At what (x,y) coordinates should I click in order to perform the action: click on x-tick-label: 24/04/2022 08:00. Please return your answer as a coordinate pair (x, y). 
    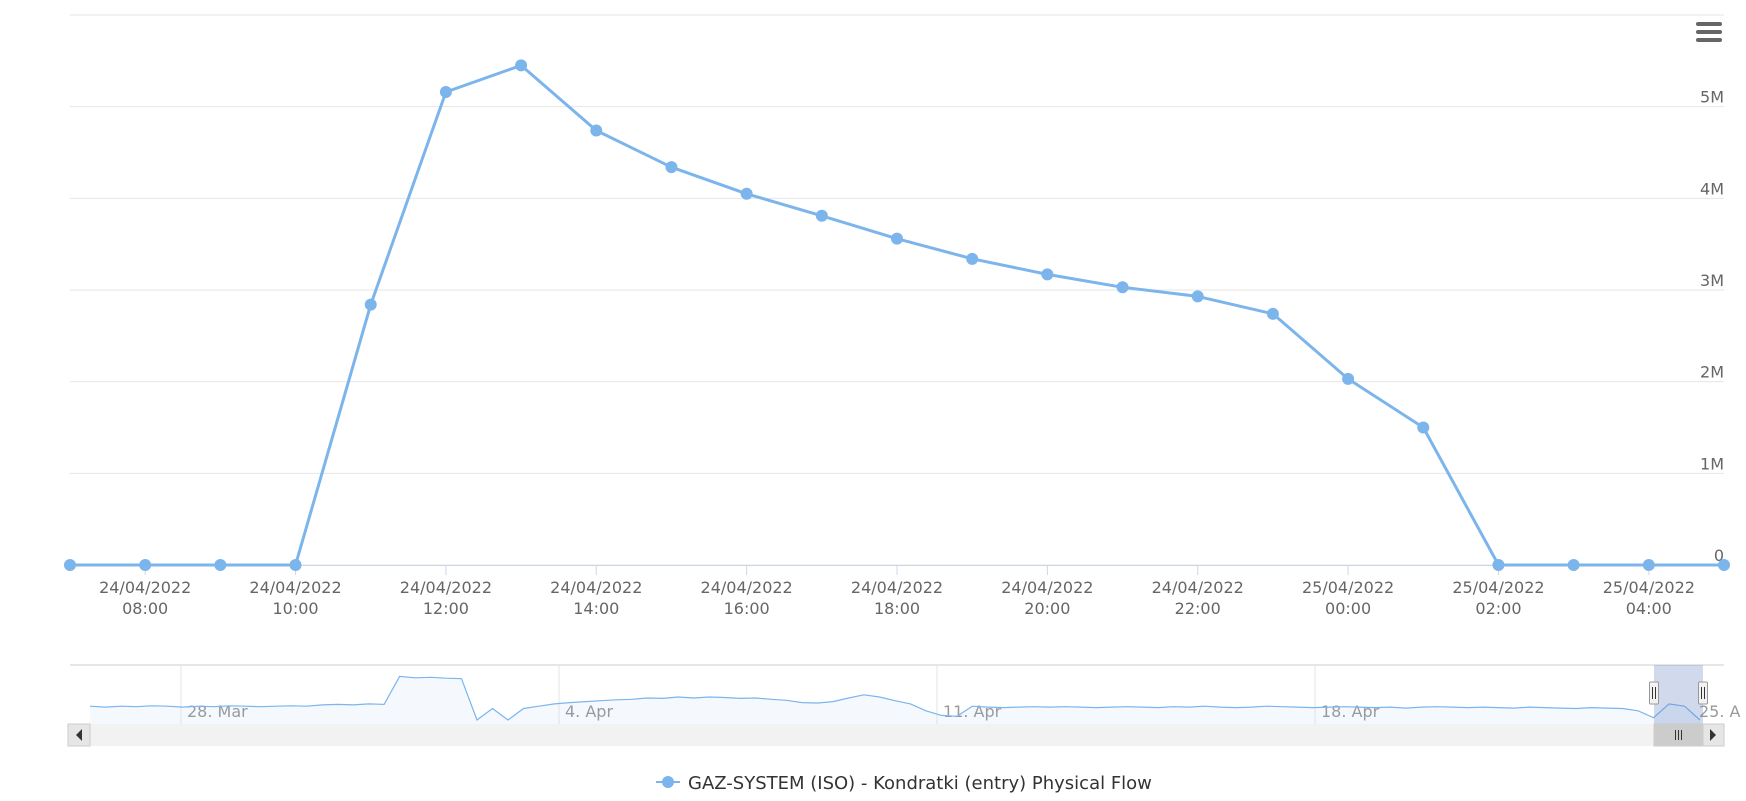
    Looking at the image, I should click on (145, 598).